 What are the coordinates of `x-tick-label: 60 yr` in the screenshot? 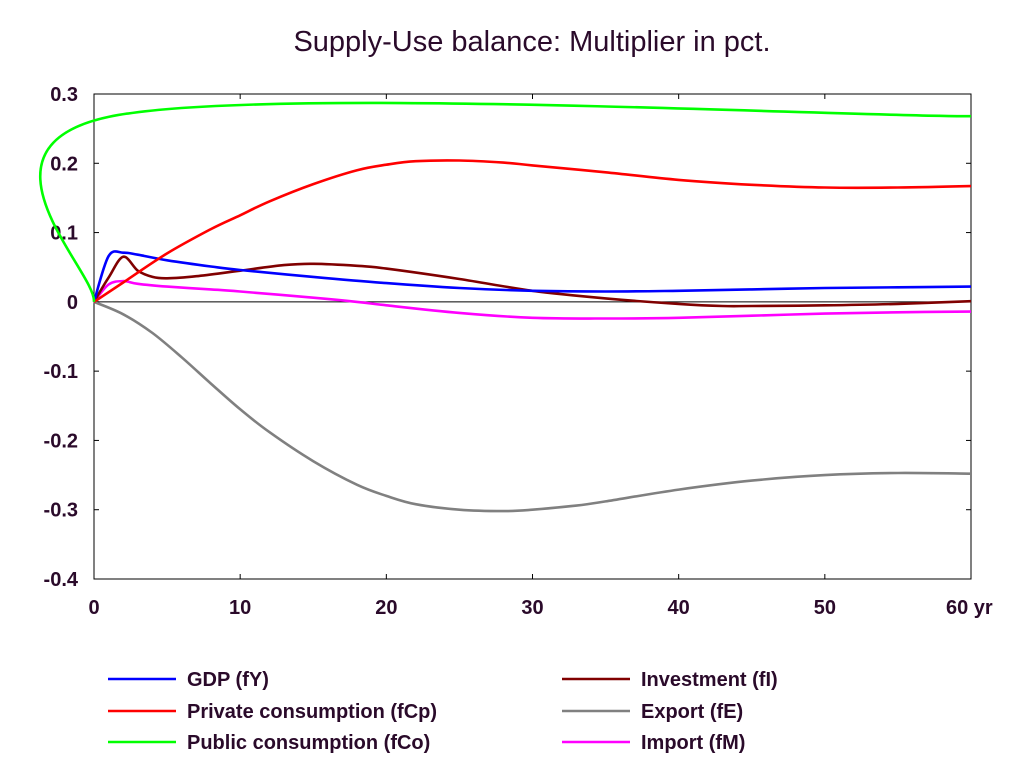 It's located at (969, 608).